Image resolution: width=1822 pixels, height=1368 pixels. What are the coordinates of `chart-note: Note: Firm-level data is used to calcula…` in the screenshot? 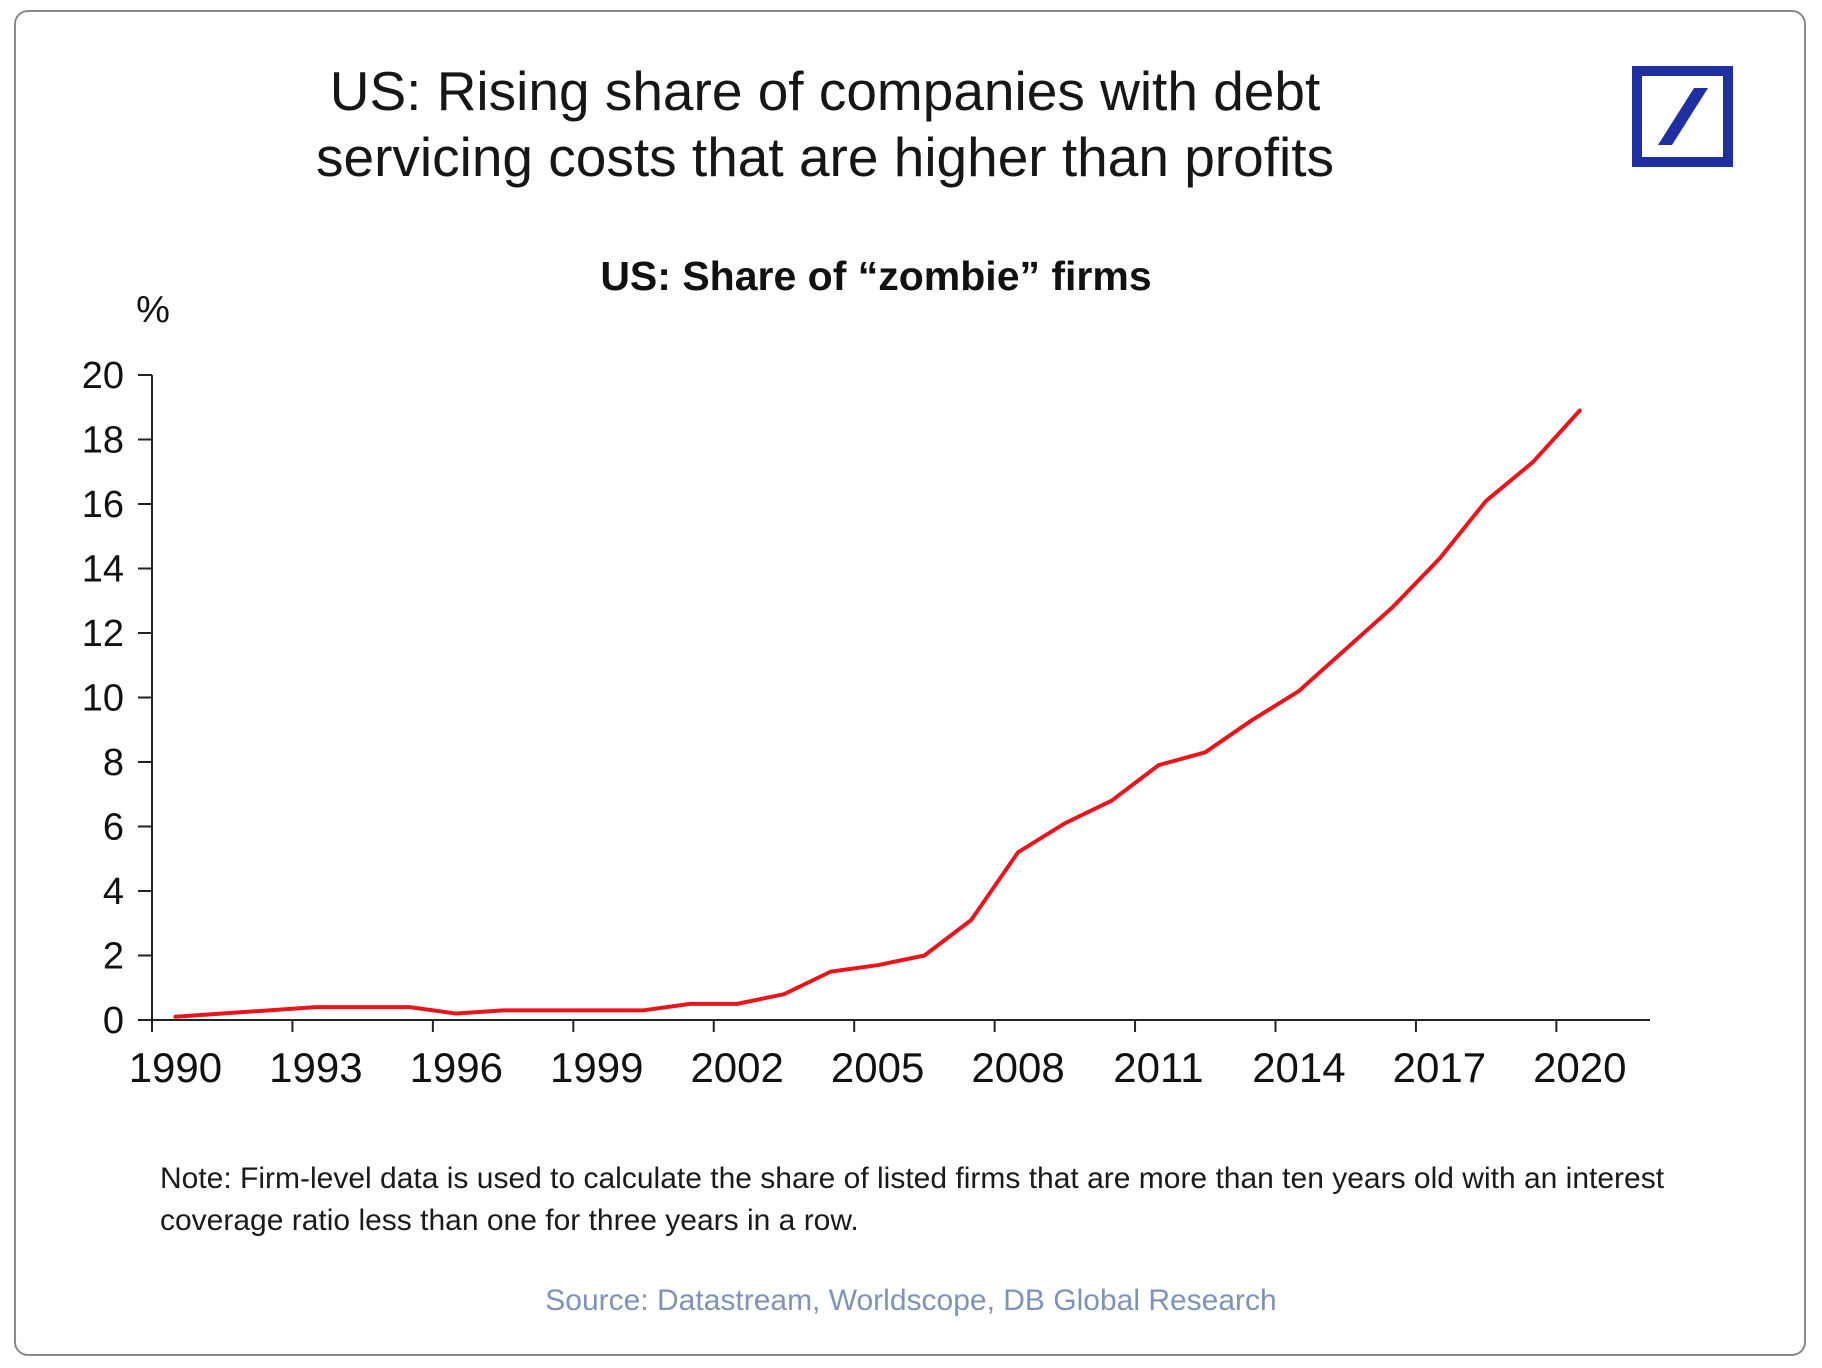 It's located at (912, 1199).